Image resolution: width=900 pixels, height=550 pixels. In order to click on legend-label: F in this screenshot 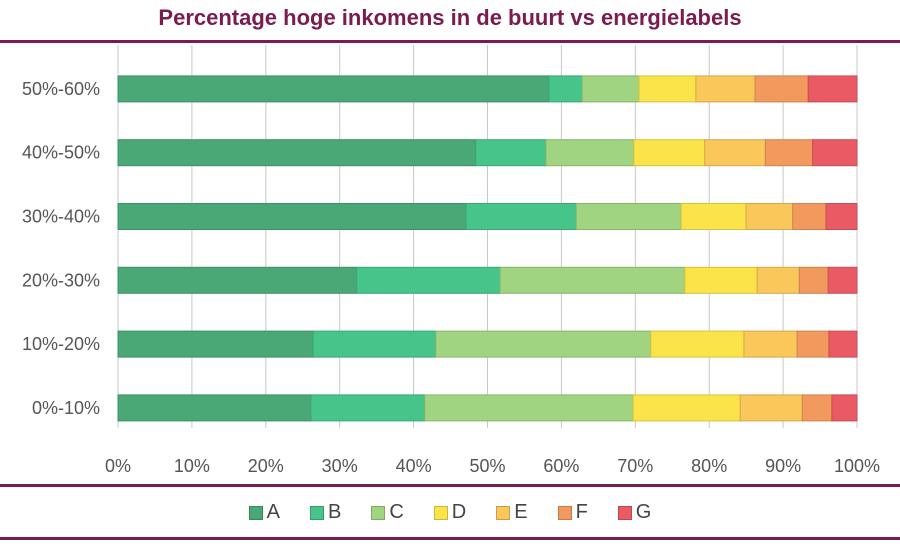, I will do `click(581, 512)`.